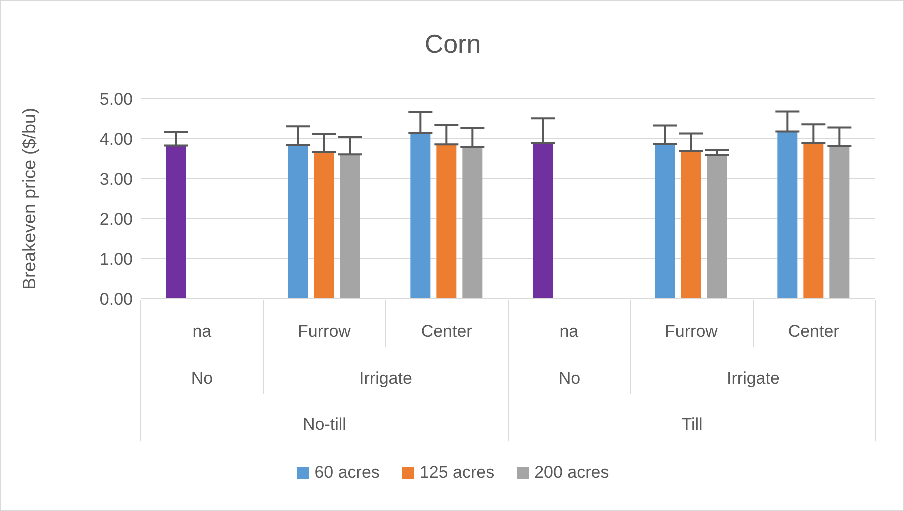 The width and height of the screenshot is (904, 511). Describe the element at coordinates (453, 44) in the screenshot. I see `chart-title: Corn` at that location.